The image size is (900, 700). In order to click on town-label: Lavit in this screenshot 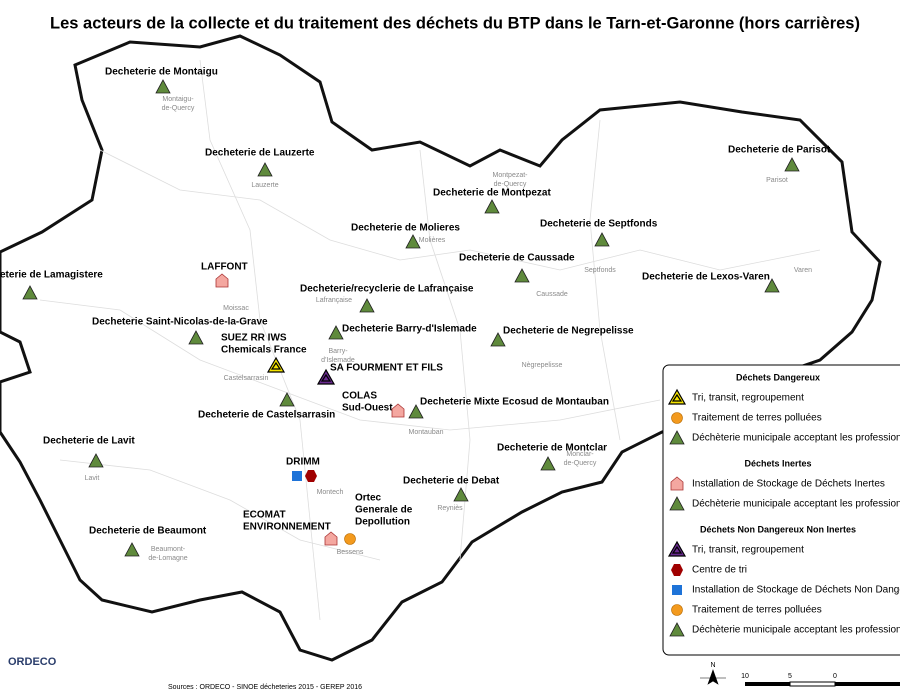, I will do `click(92, 478)`.